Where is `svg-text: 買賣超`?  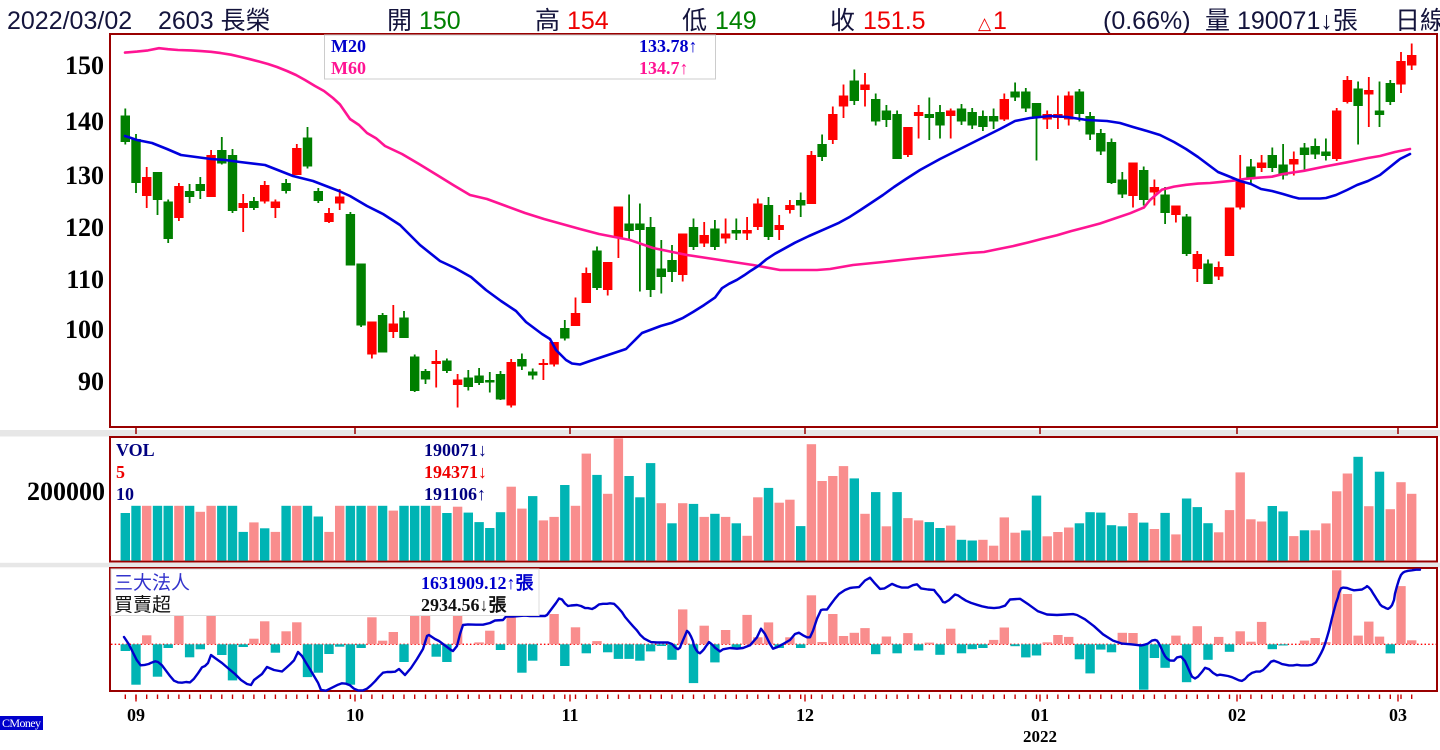
svg-text: 買賣超 is located at coordinates (142, 605).